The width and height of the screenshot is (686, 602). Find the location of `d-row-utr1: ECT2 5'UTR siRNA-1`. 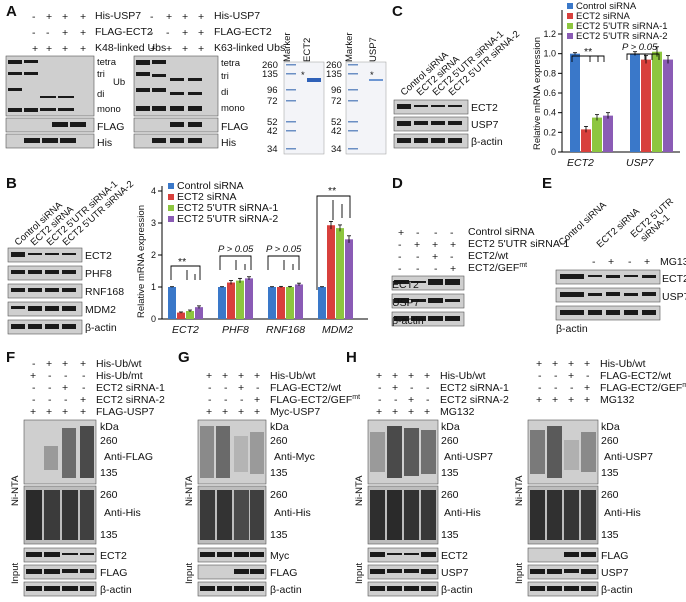

d-row-utr1: ECT2 5'UTR siRNA-1 is located at coordinates (518, 244).